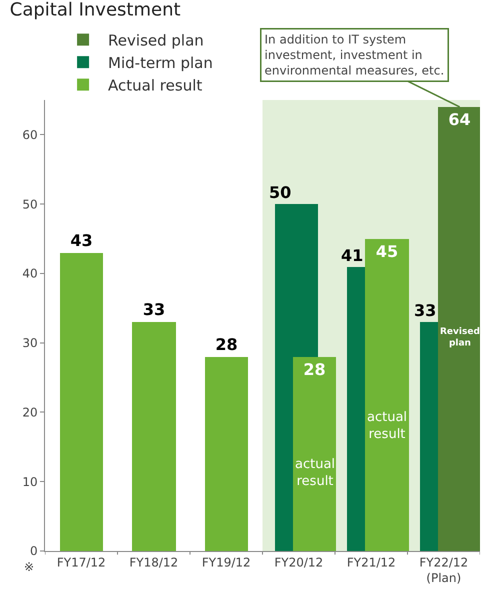  I want to click on x-tick-label: FY18/12, so click(153, 562).